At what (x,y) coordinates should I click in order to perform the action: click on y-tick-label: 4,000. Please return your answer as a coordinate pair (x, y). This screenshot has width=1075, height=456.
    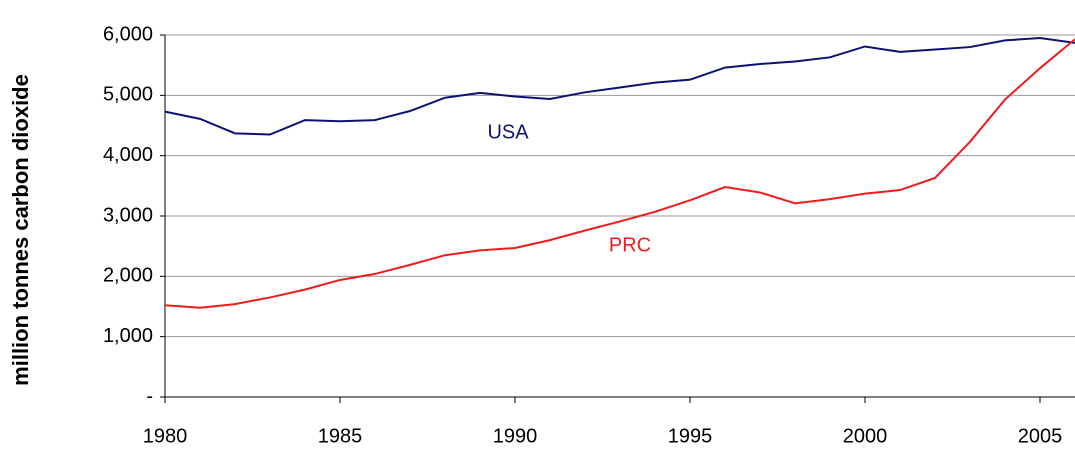
    Looking at the image, I should click on (128, 155).